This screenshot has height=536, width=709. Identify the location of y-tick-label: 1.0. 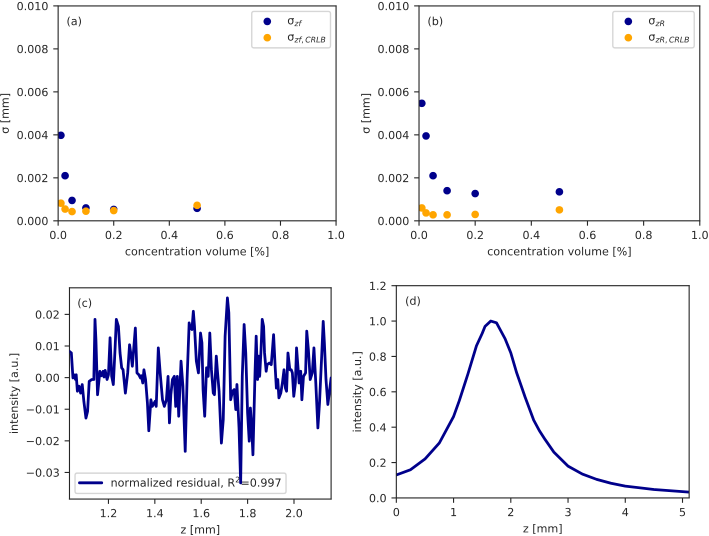
(378, 321).